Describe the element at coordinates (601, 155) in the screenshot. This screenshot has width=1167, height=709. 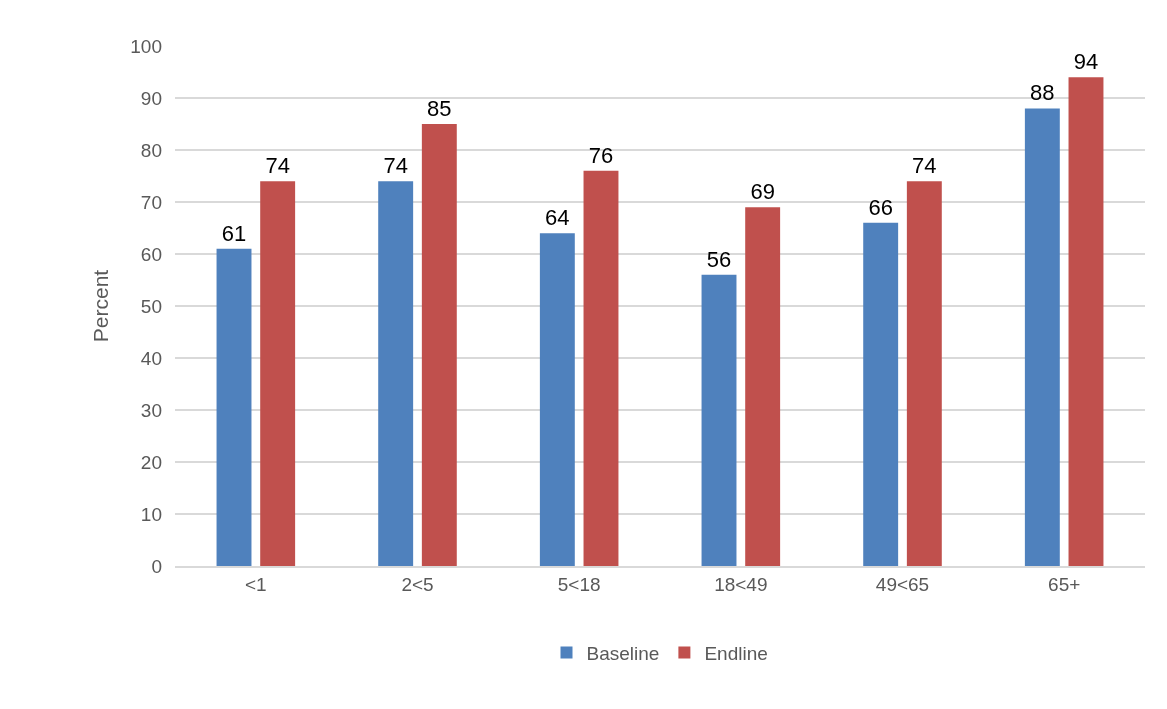
I see `data-label: 76` at that location.